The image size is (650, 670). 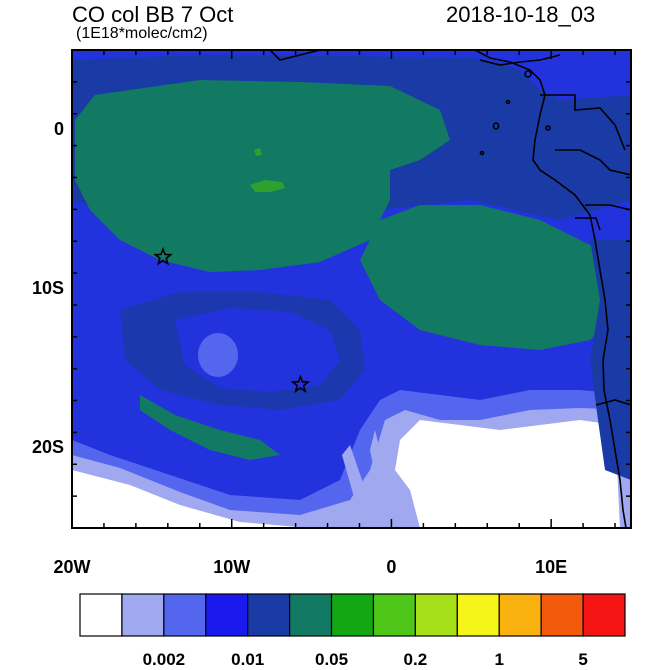 I want to click on colorbar-label: 0.002, so click(x=164, y=659).